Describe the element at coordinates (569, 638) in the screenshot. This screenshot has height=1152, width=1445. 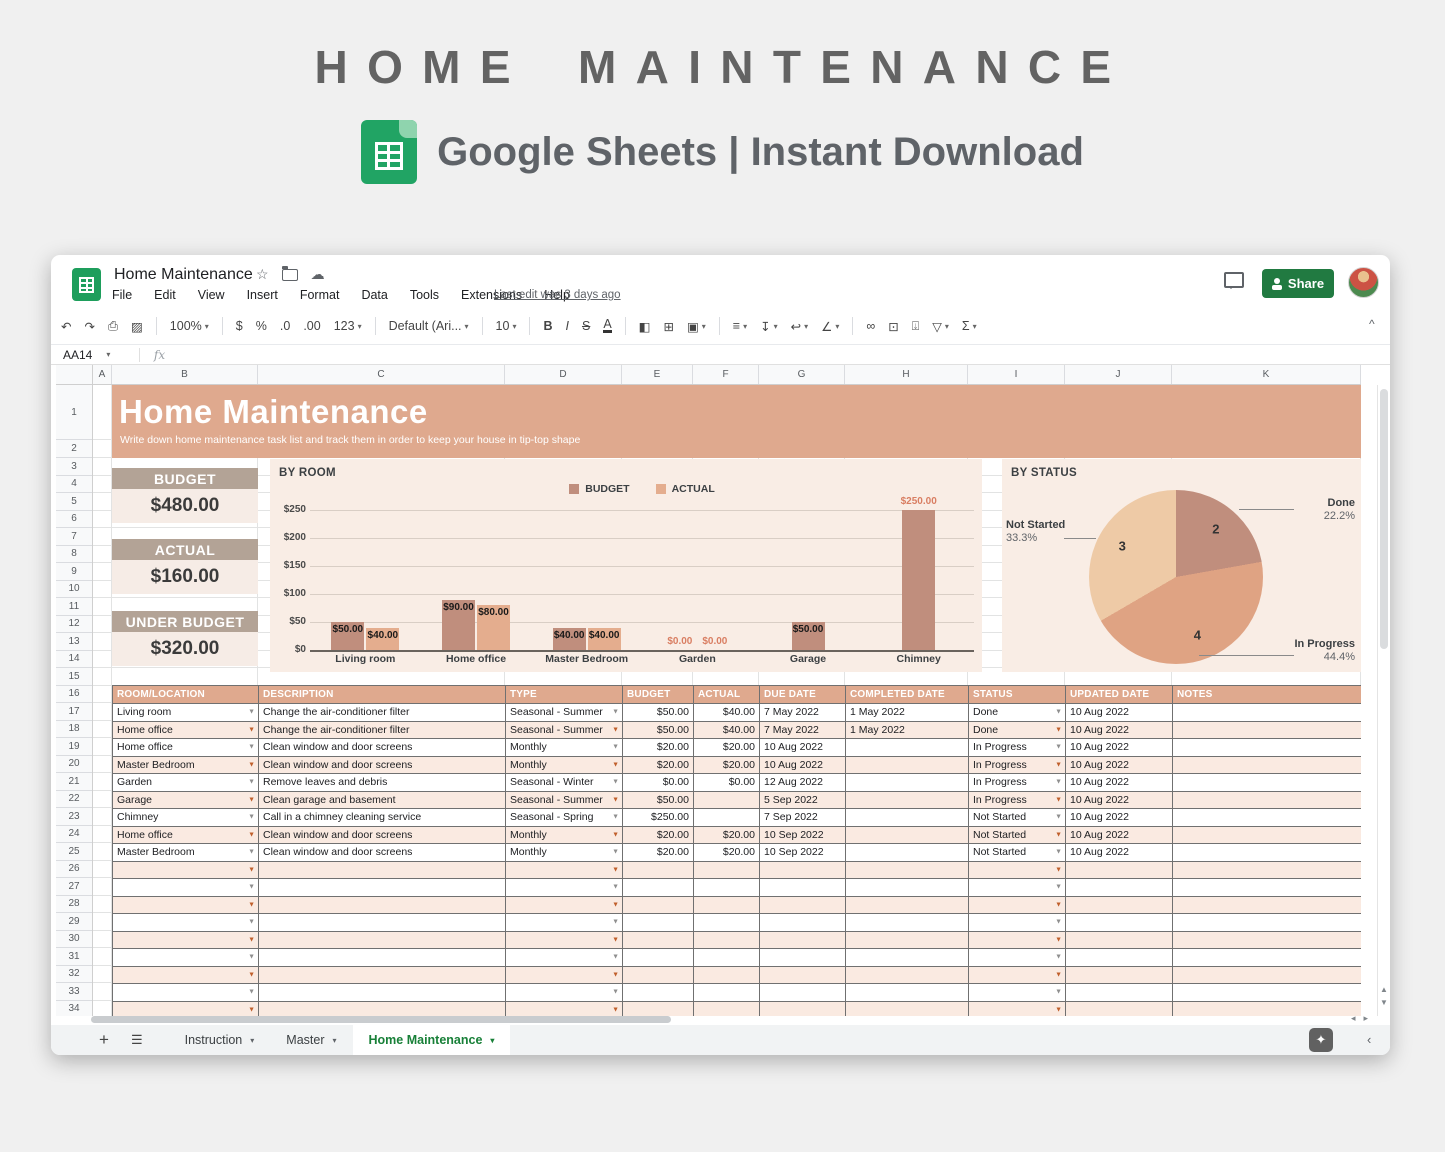
I see `bar-budget: $40.00` at that location.